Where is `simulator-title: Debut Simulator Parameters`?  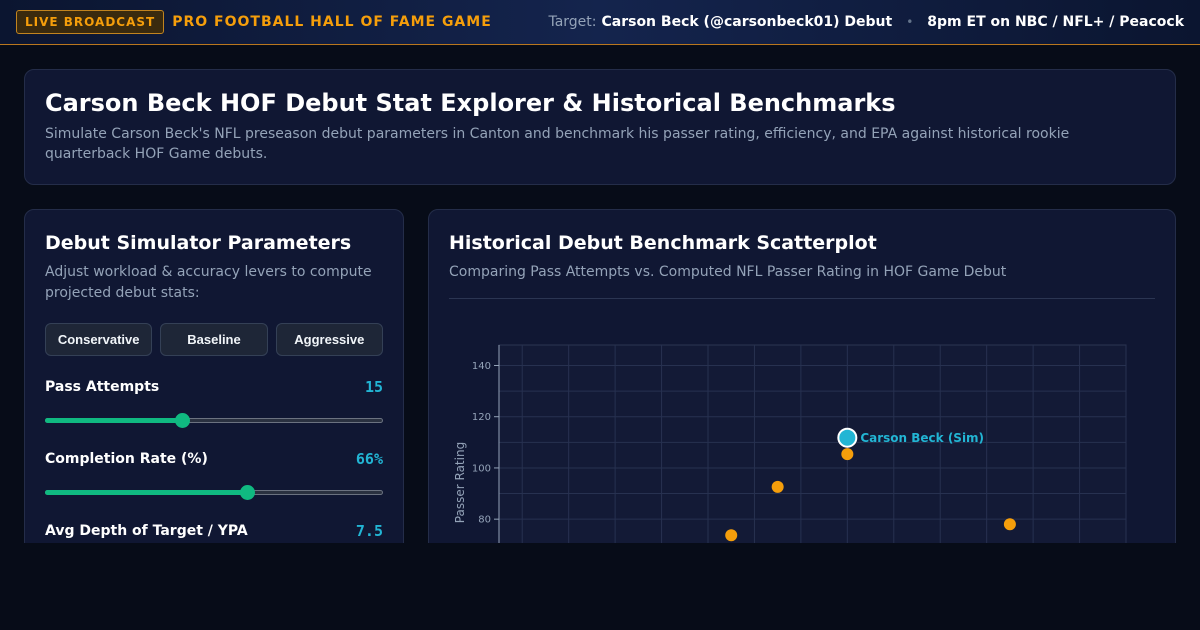 simulator-title: Debut Simulator Parameters is located at coordinates (198, 243).